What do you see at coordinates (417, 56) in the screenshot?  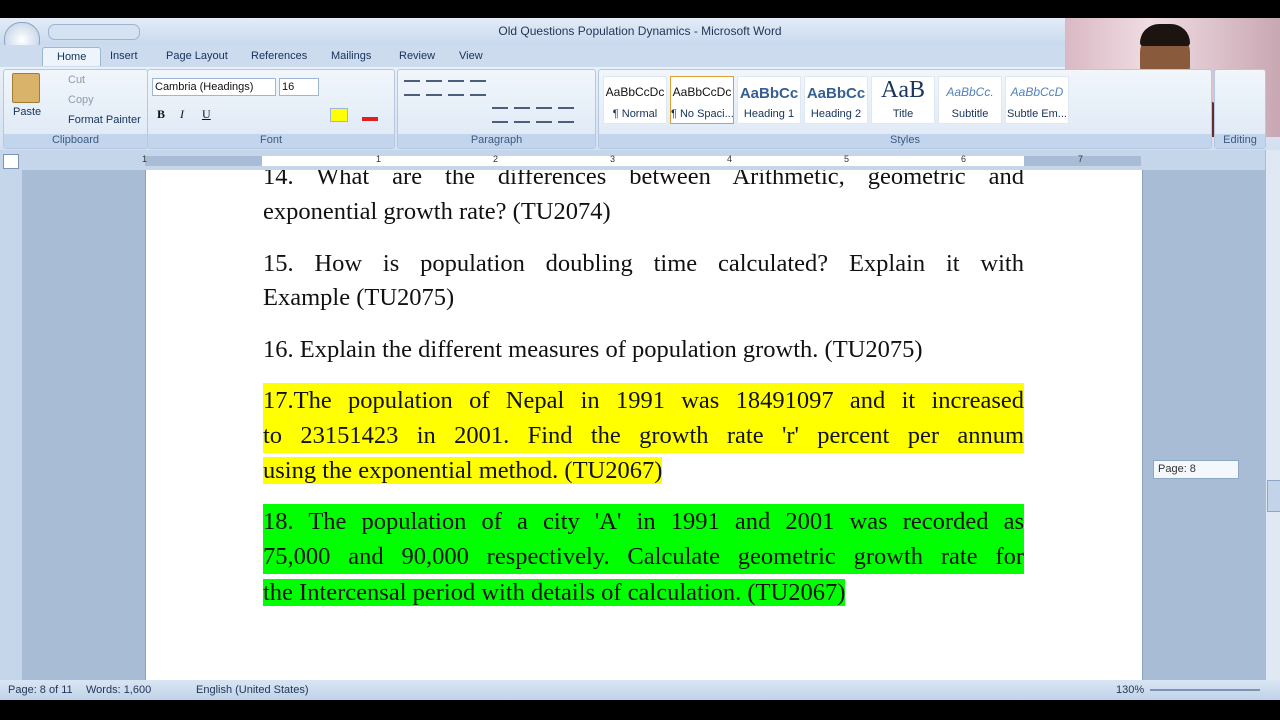 I see `ribbon-tab: Review` at bounding box center [417, 56].